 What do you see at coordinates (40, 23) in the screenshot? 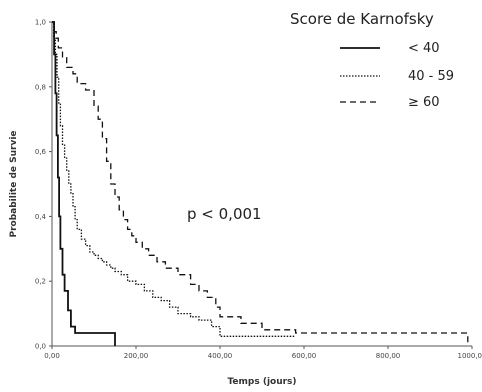
I see `y-tick-label: 1,0` at bounding box center [40, 23].